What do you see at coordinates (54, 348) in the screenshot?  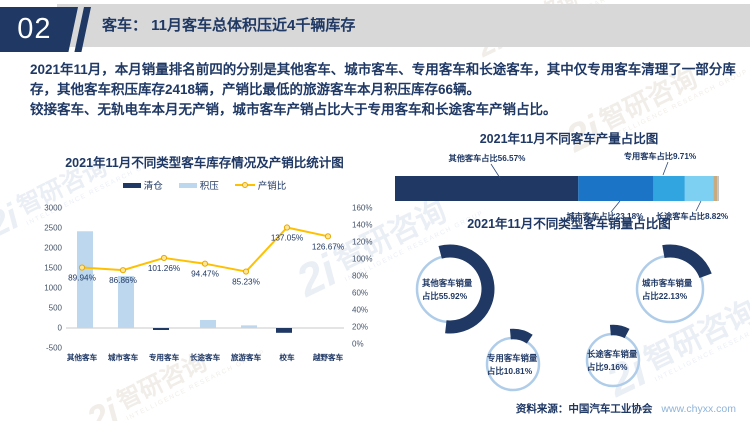 I see `svg-text: -500` at bounding box center [54, 348].